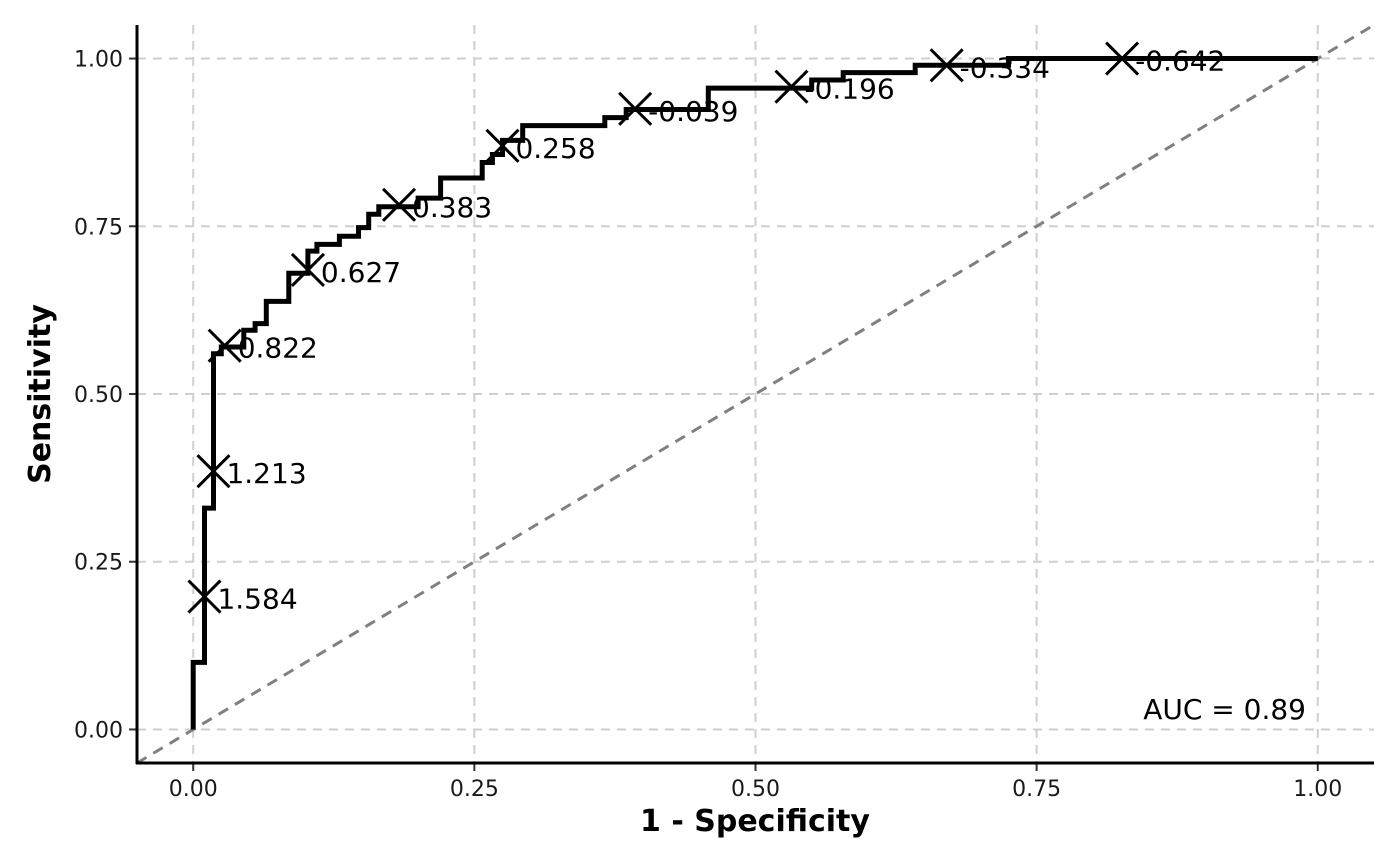 The height and width of the screenshot is (866, 1400). What do you see at coordinates (98, 60) in the screenshot?
I see `y-tick-label: 1.00` at bounding box center [98, 60].